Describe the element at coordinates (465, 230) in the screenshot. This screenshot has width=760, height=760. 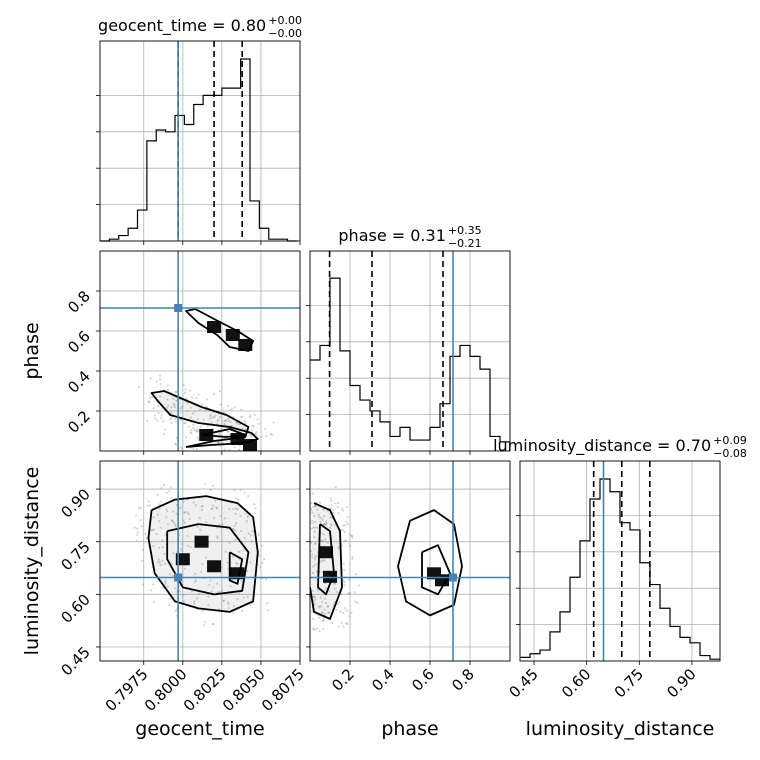
I see `title-plus-phase: +0.35` at that location.